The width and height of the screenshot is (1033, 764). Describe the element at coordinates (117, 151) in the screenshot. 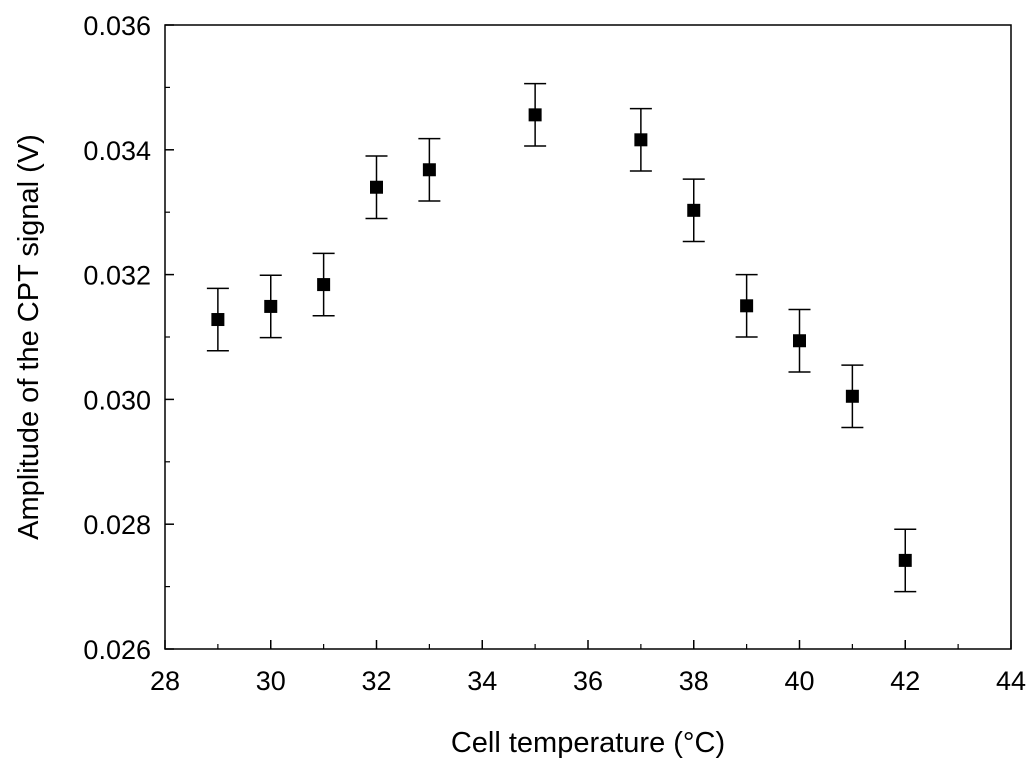

I see `y-tick-label: 0.034` at that location.